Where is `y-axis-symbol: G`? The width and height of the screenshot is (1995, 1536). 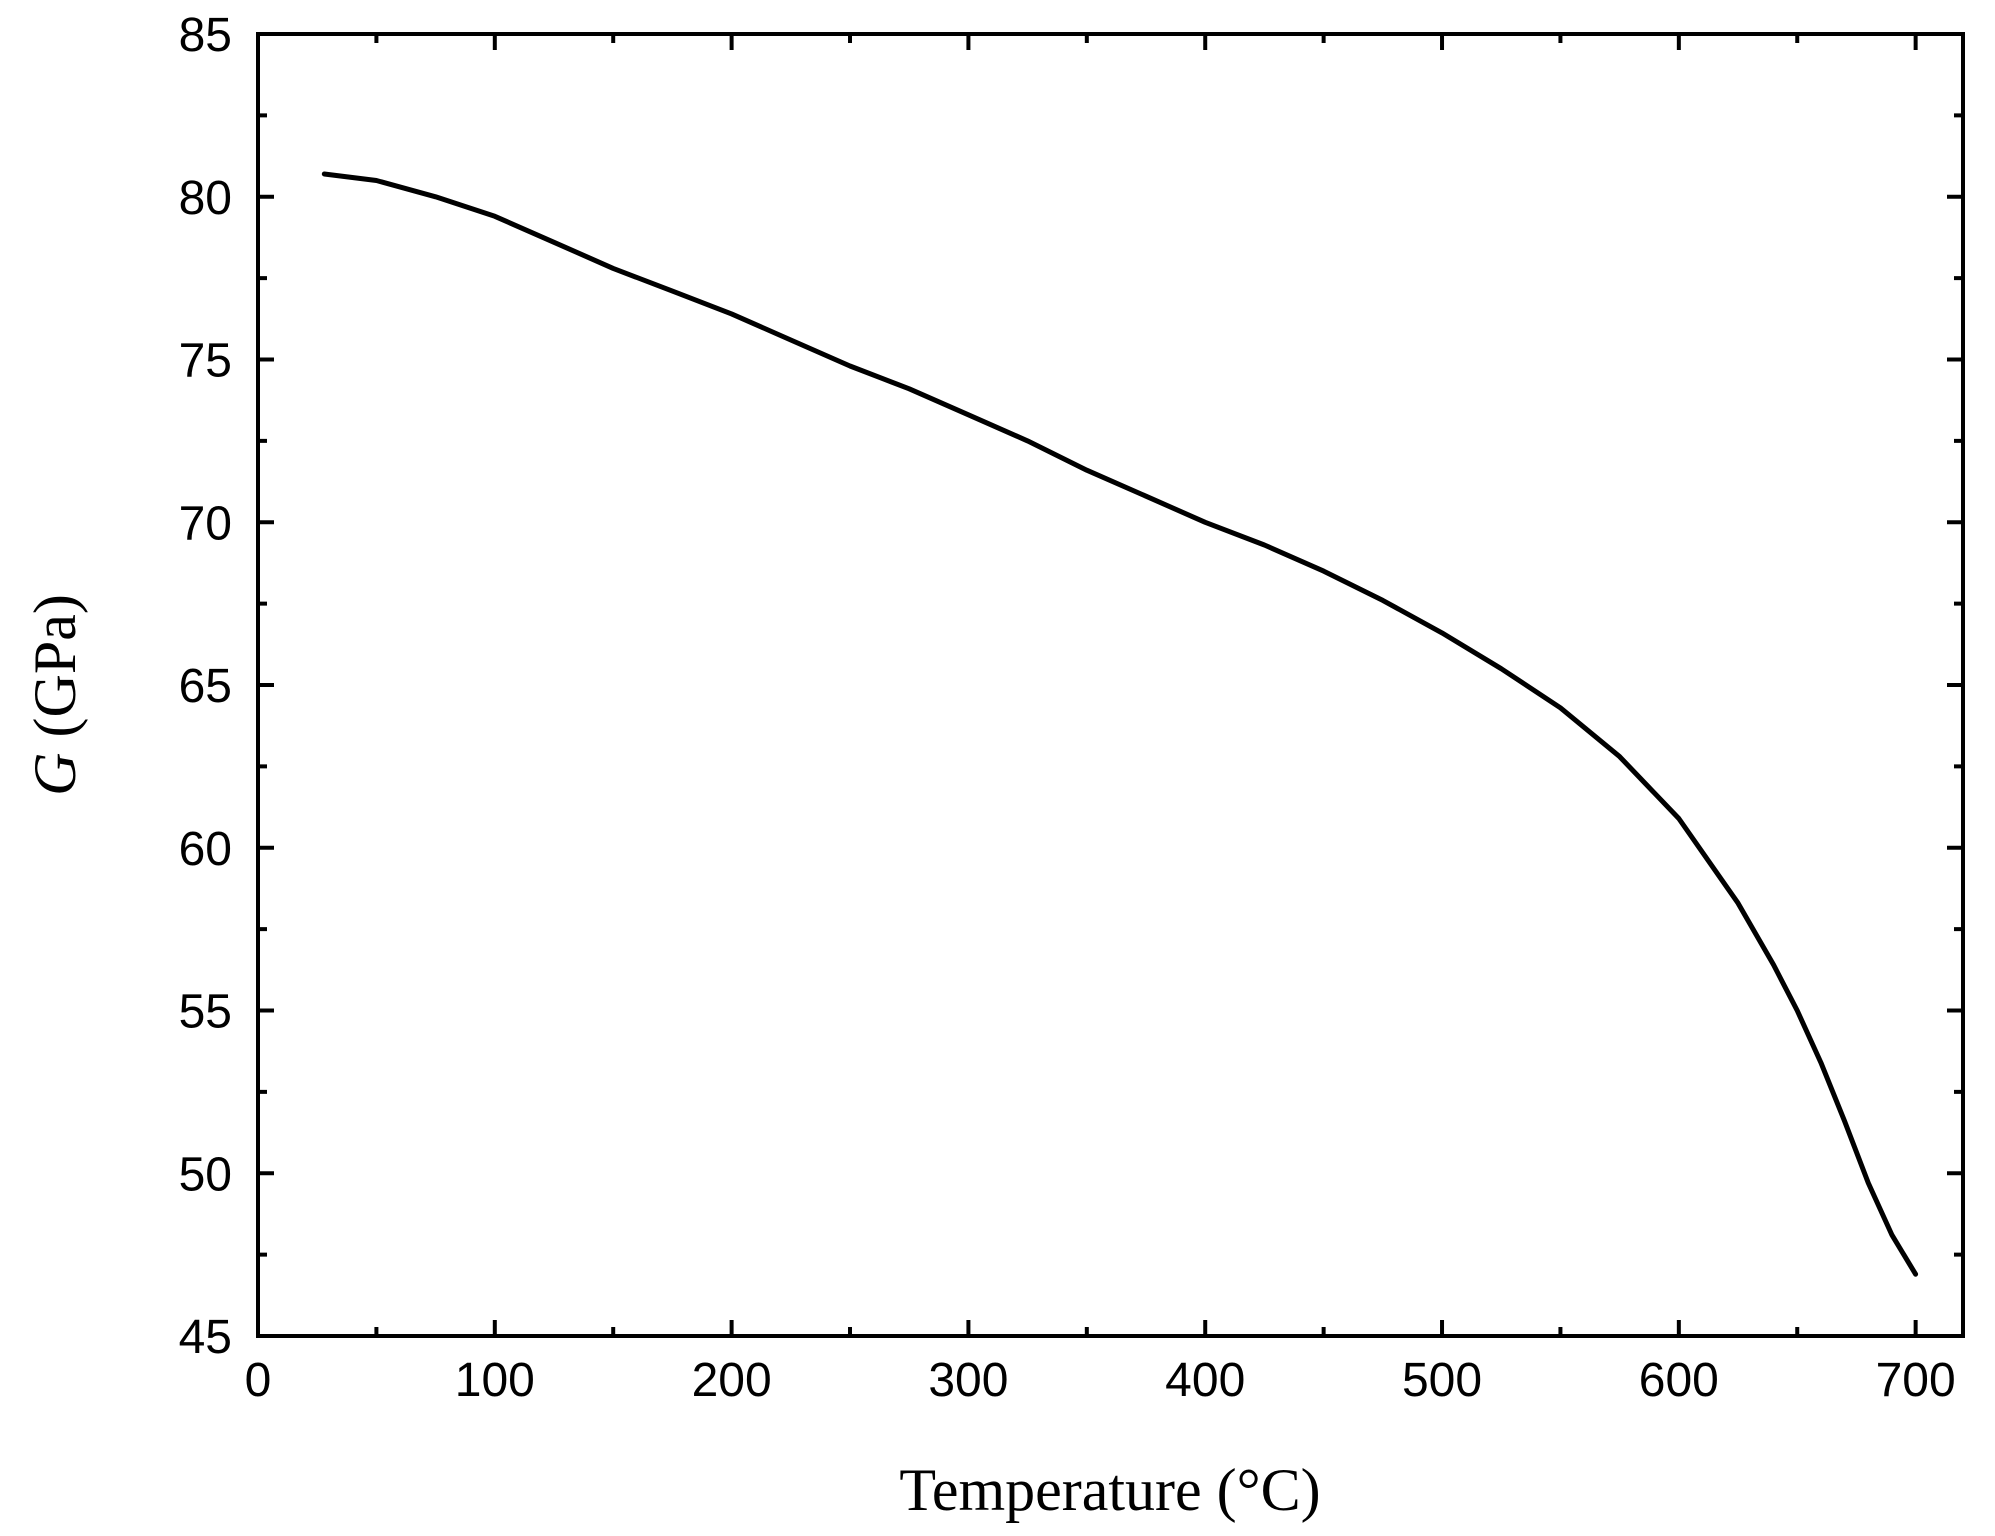 y-axis-symbol: G is located at coordinates (55, 773).